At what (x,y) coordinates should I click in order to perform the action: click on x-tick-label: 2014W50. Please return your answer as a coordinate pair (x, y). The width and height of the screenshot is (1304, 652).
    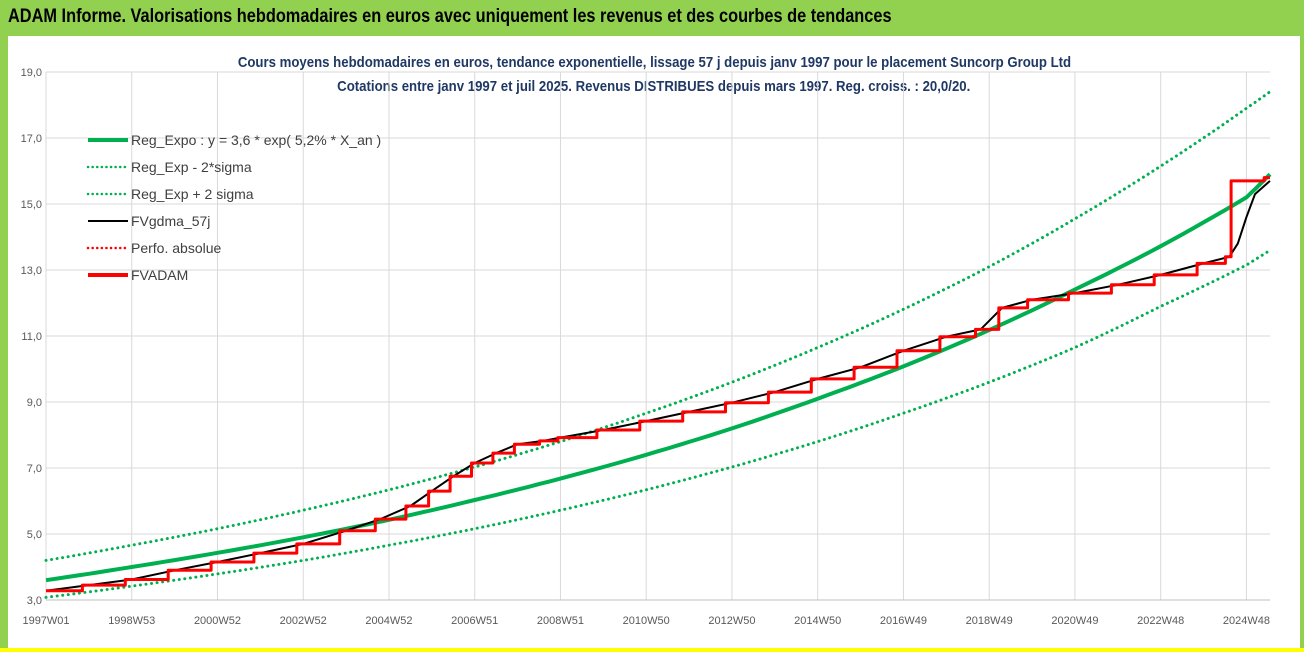
    Looking at the image, I should click on (817, 621).